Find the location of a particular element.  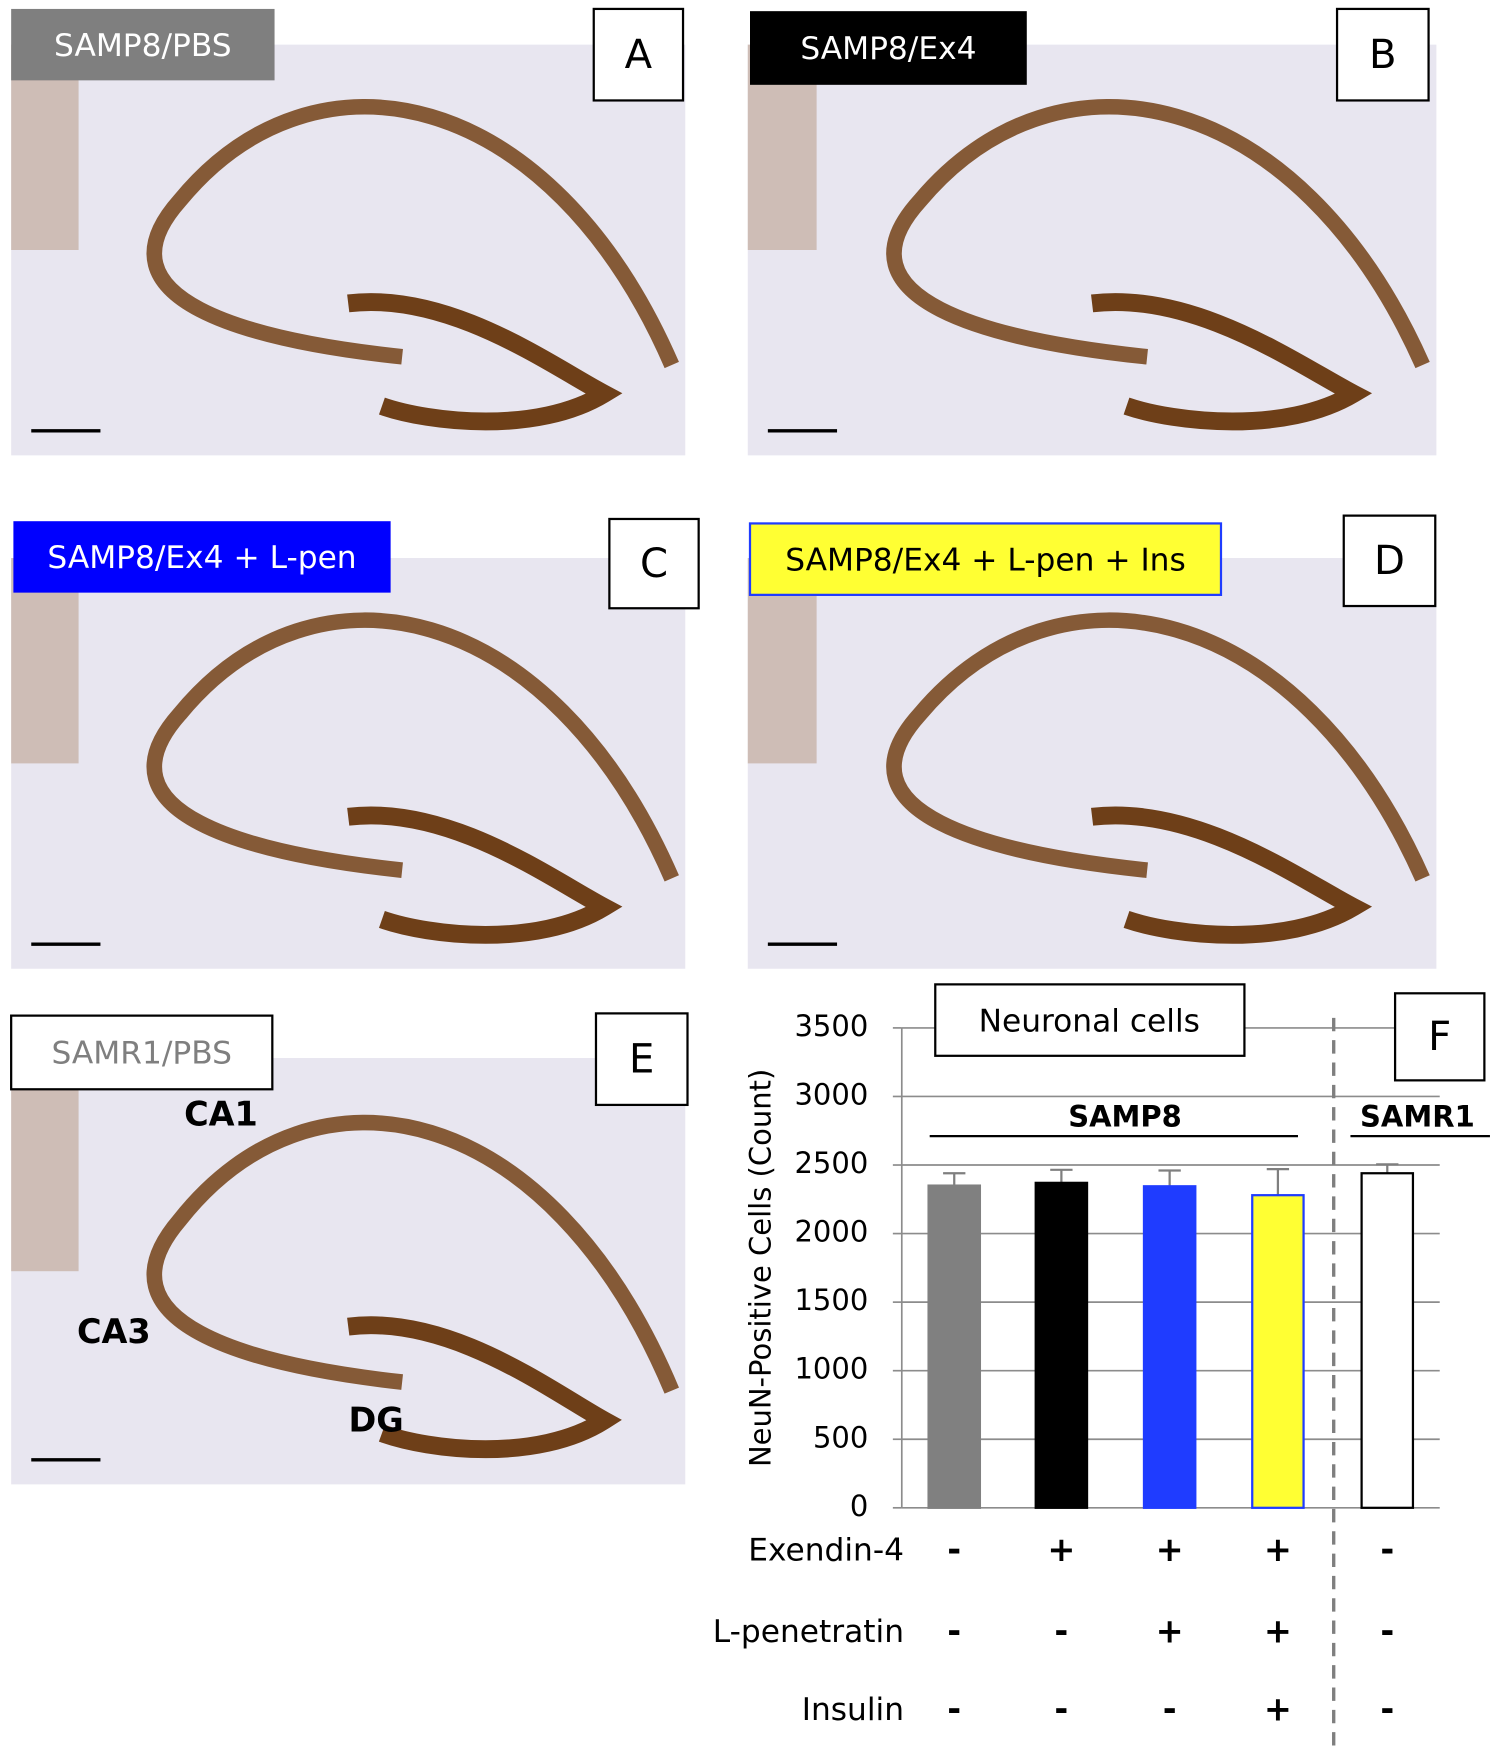

panel-letter: B is located at coordinates (1383, 55).